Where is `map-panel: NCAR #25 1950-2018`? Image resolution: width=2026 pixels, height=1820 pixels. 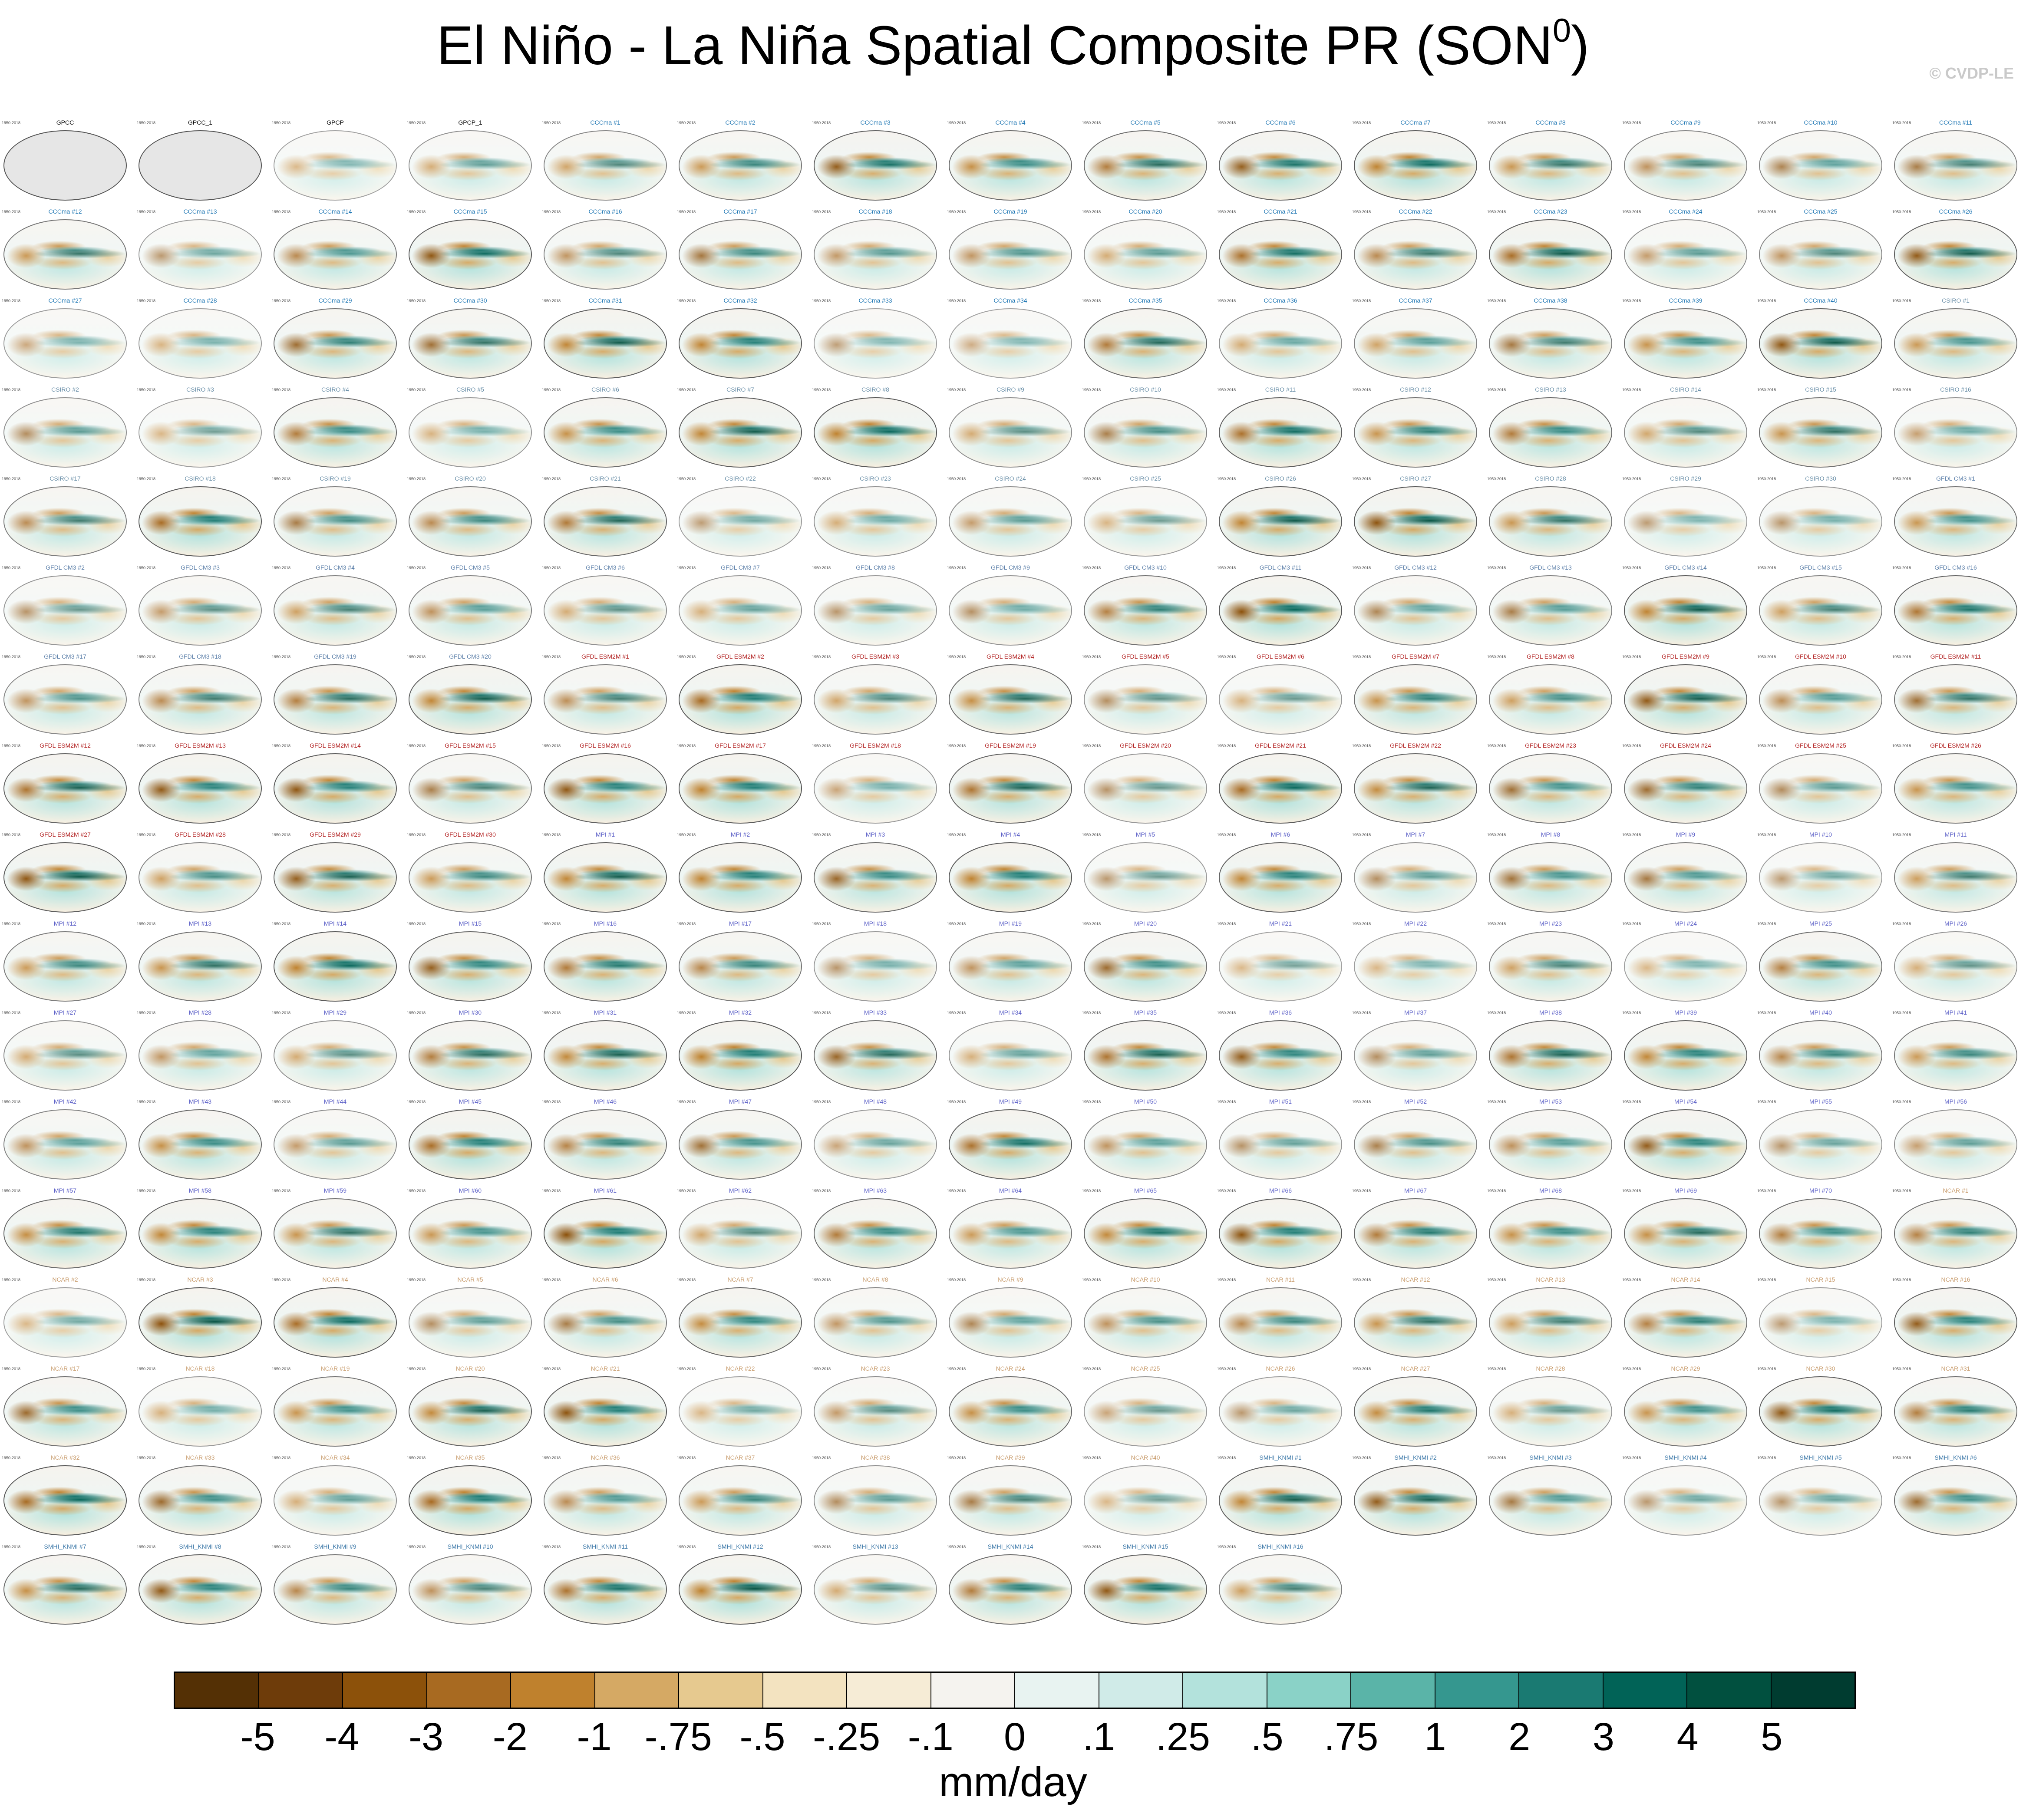
map-panel: NCAR #25 1950-2018 is located at coordinates (1145, 1406).